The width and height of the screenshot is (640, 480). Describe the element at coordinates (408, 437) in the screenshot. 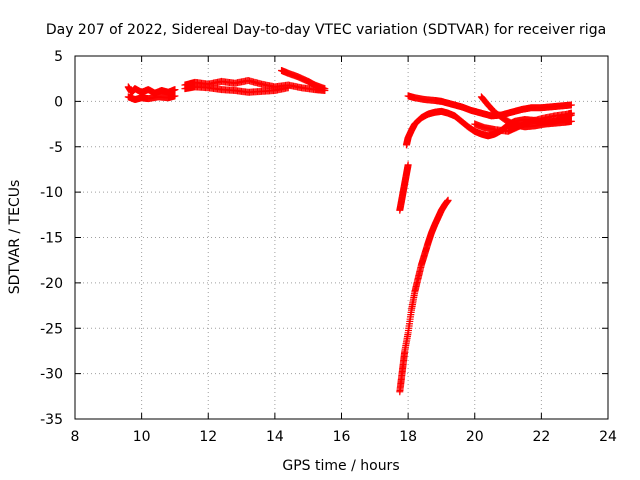

I see `x-tick-label: 18` at that location.